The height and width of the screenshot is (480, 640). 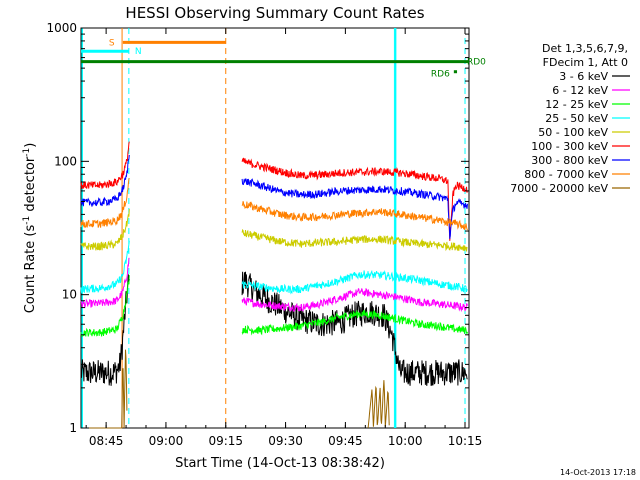 What do you see at coordinates (106, 441) in the screenshot?
I see `x-tick-label-0: 08:45` at bounding box center [106, 441].